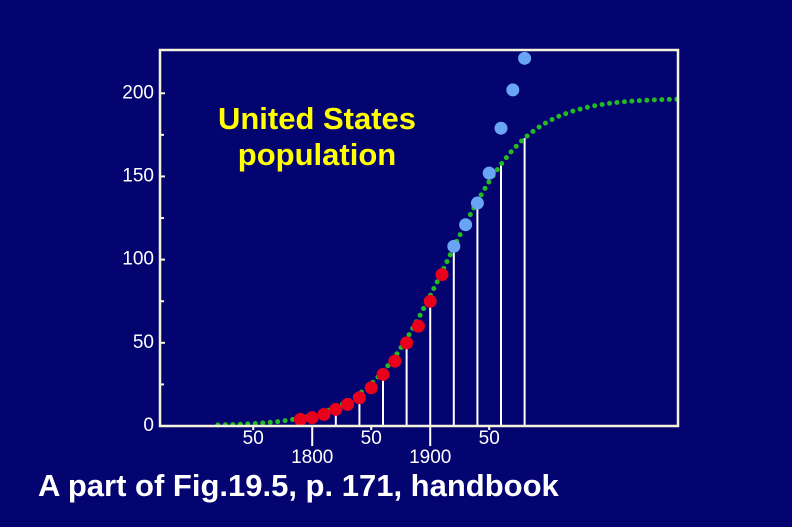 This screenshot has width=792, height=527. I want to click on y-tick-label: 150, so click(138, 175).